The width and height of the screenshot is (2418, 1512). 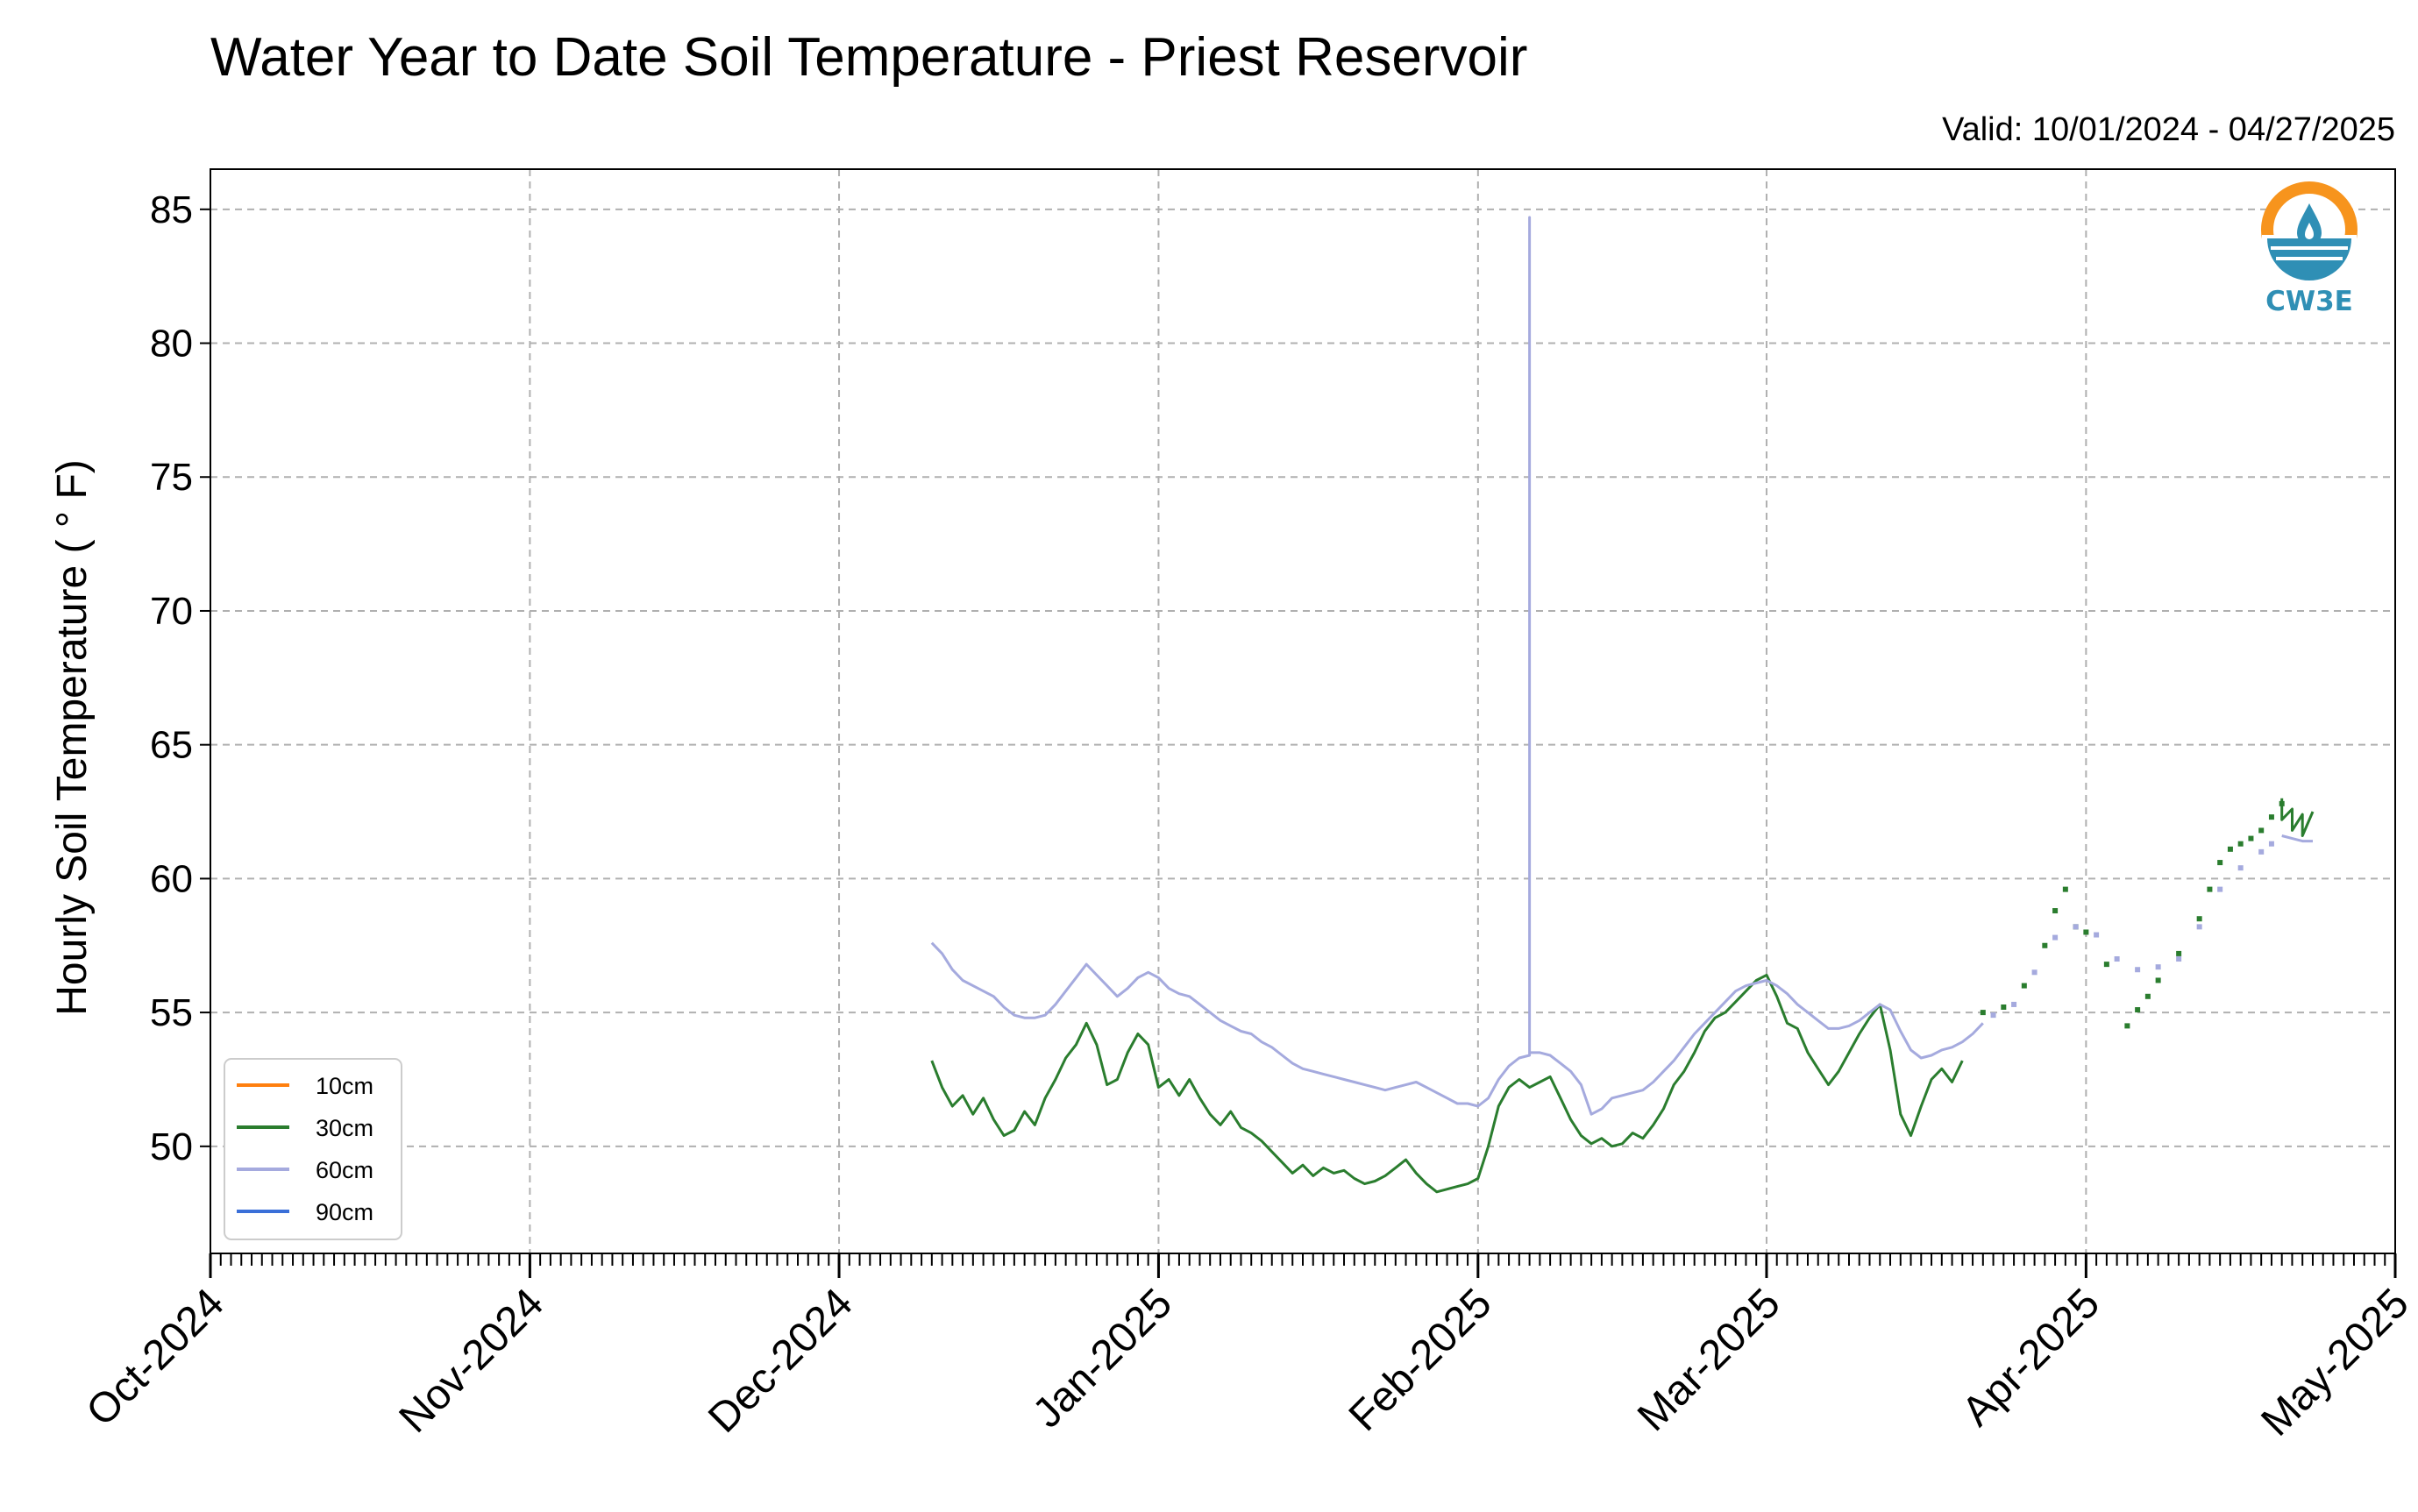 I want to click on series-line-60cm-tail, so click(x=2297, y=838).